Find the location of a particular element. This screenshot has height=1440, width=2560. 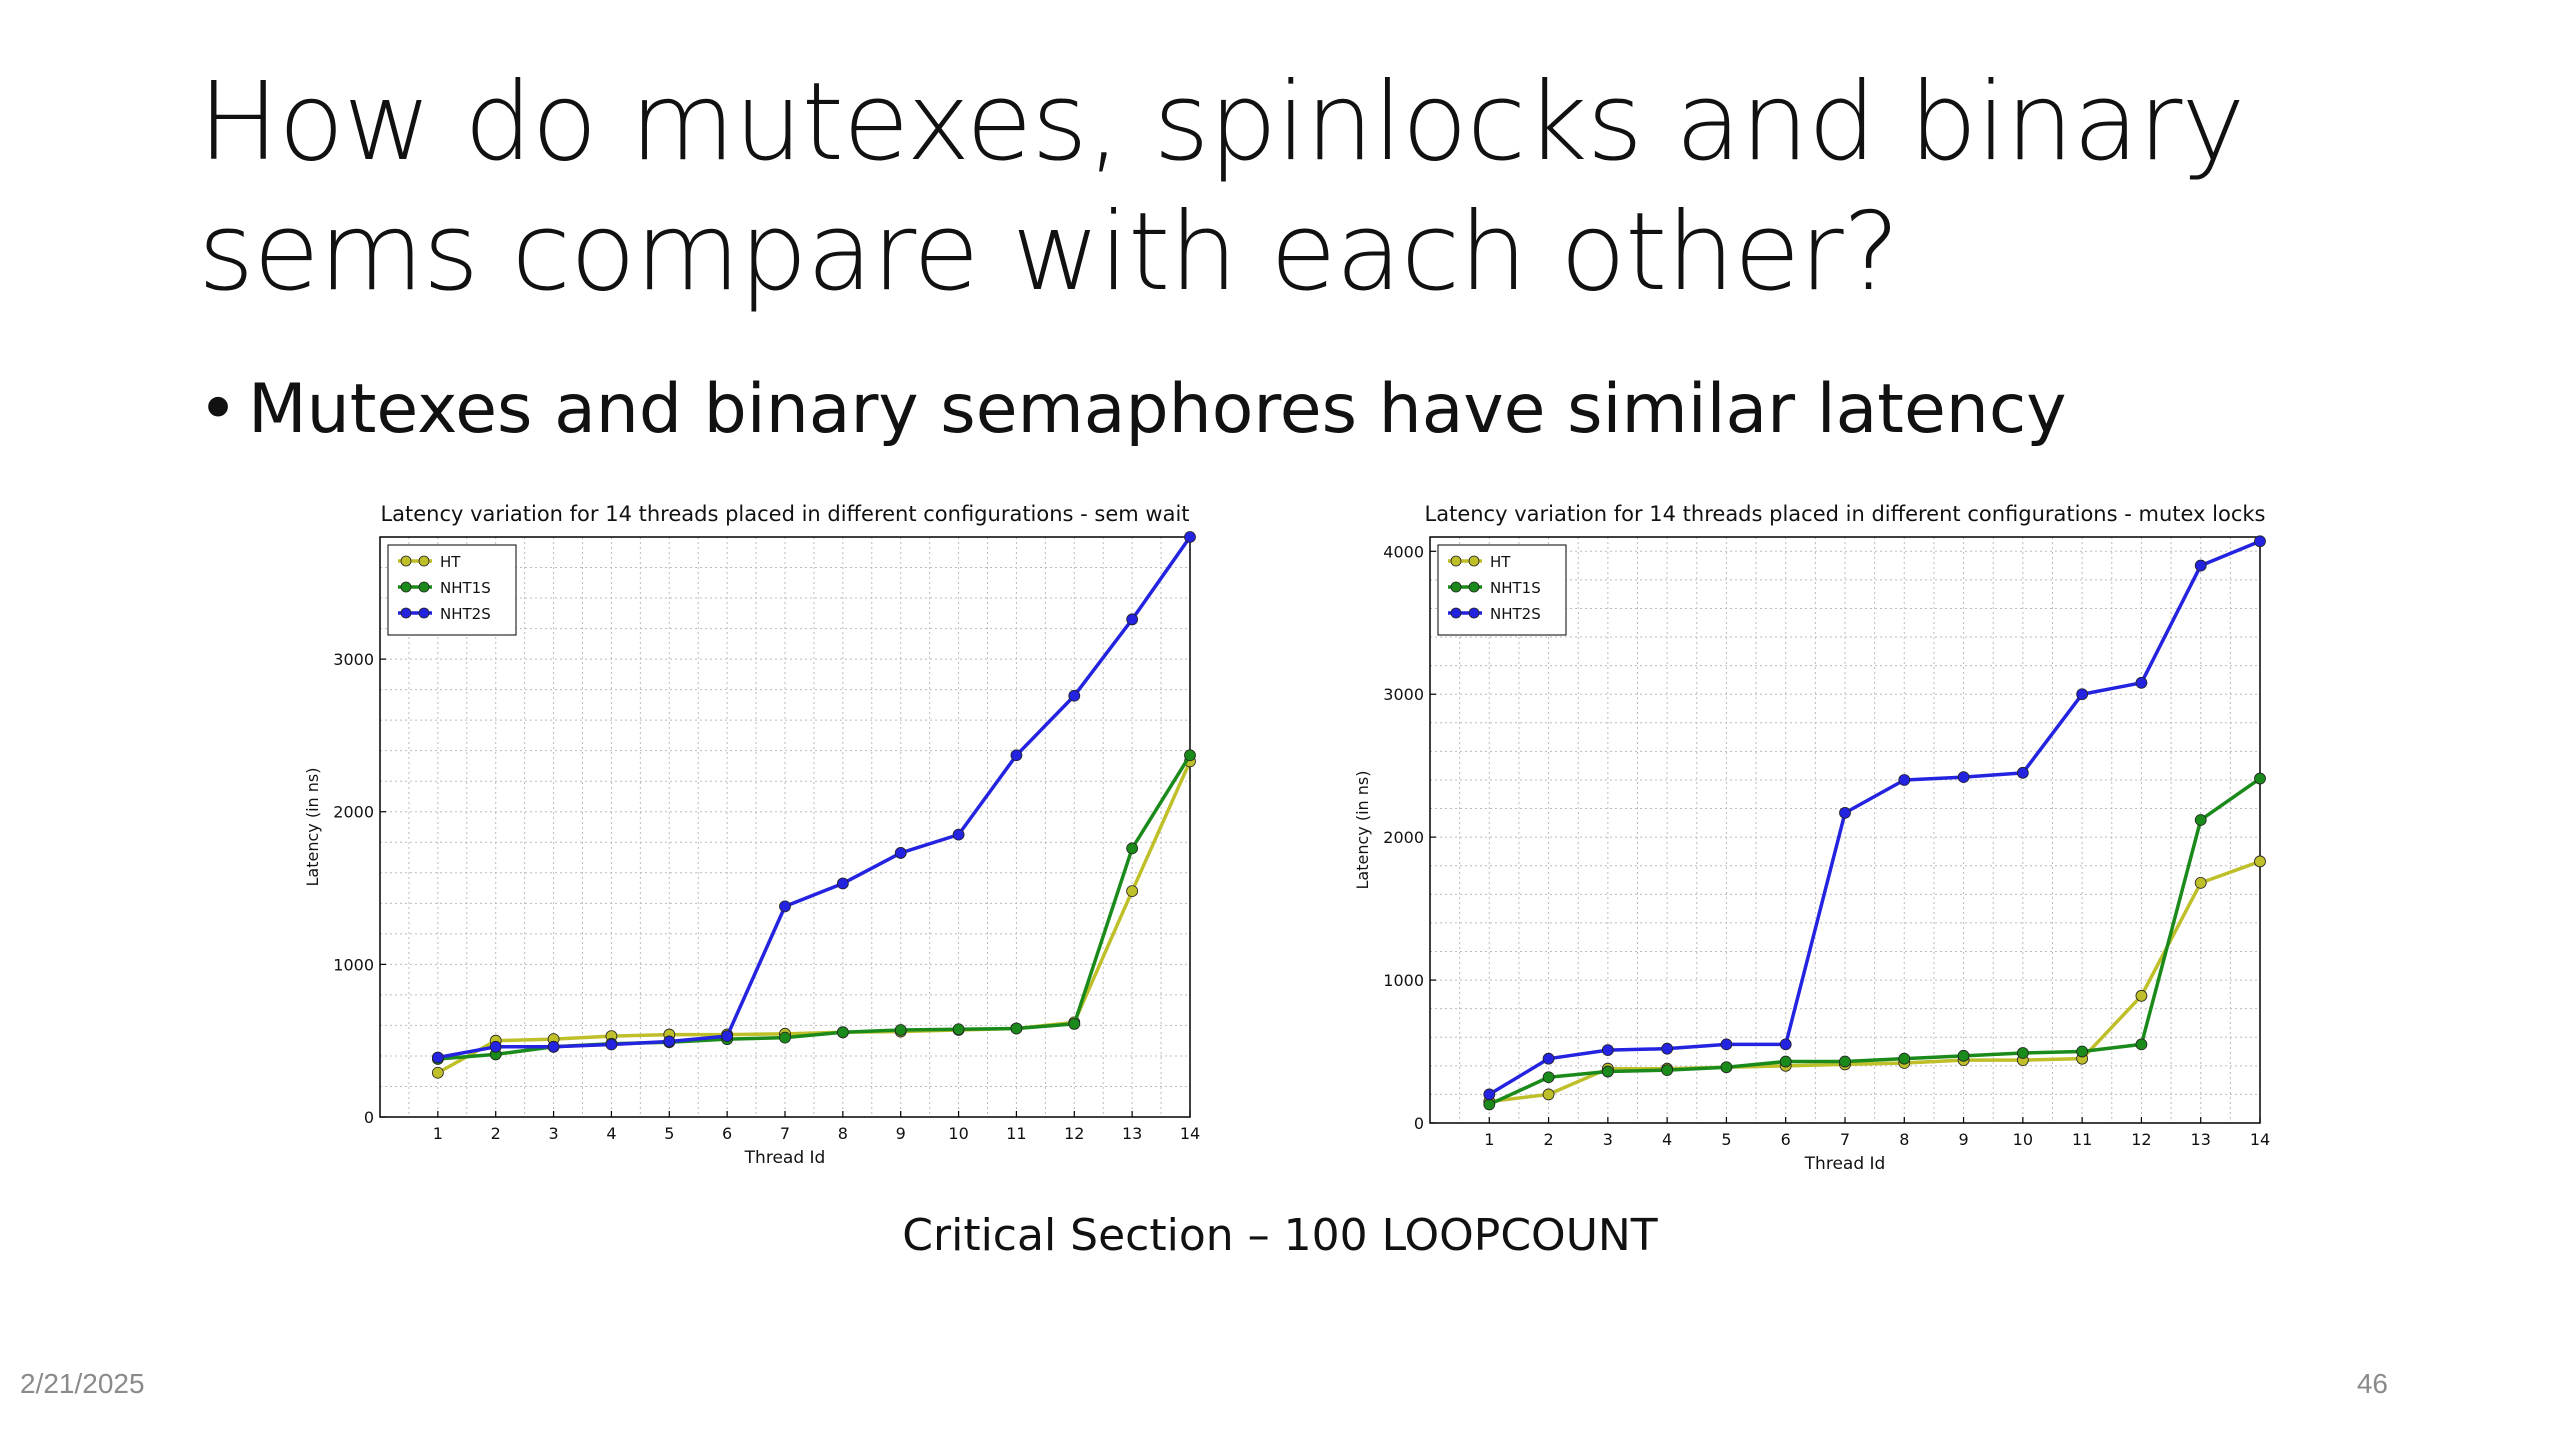

y-tick-label: 0 is located at coordinates (369, 1117).